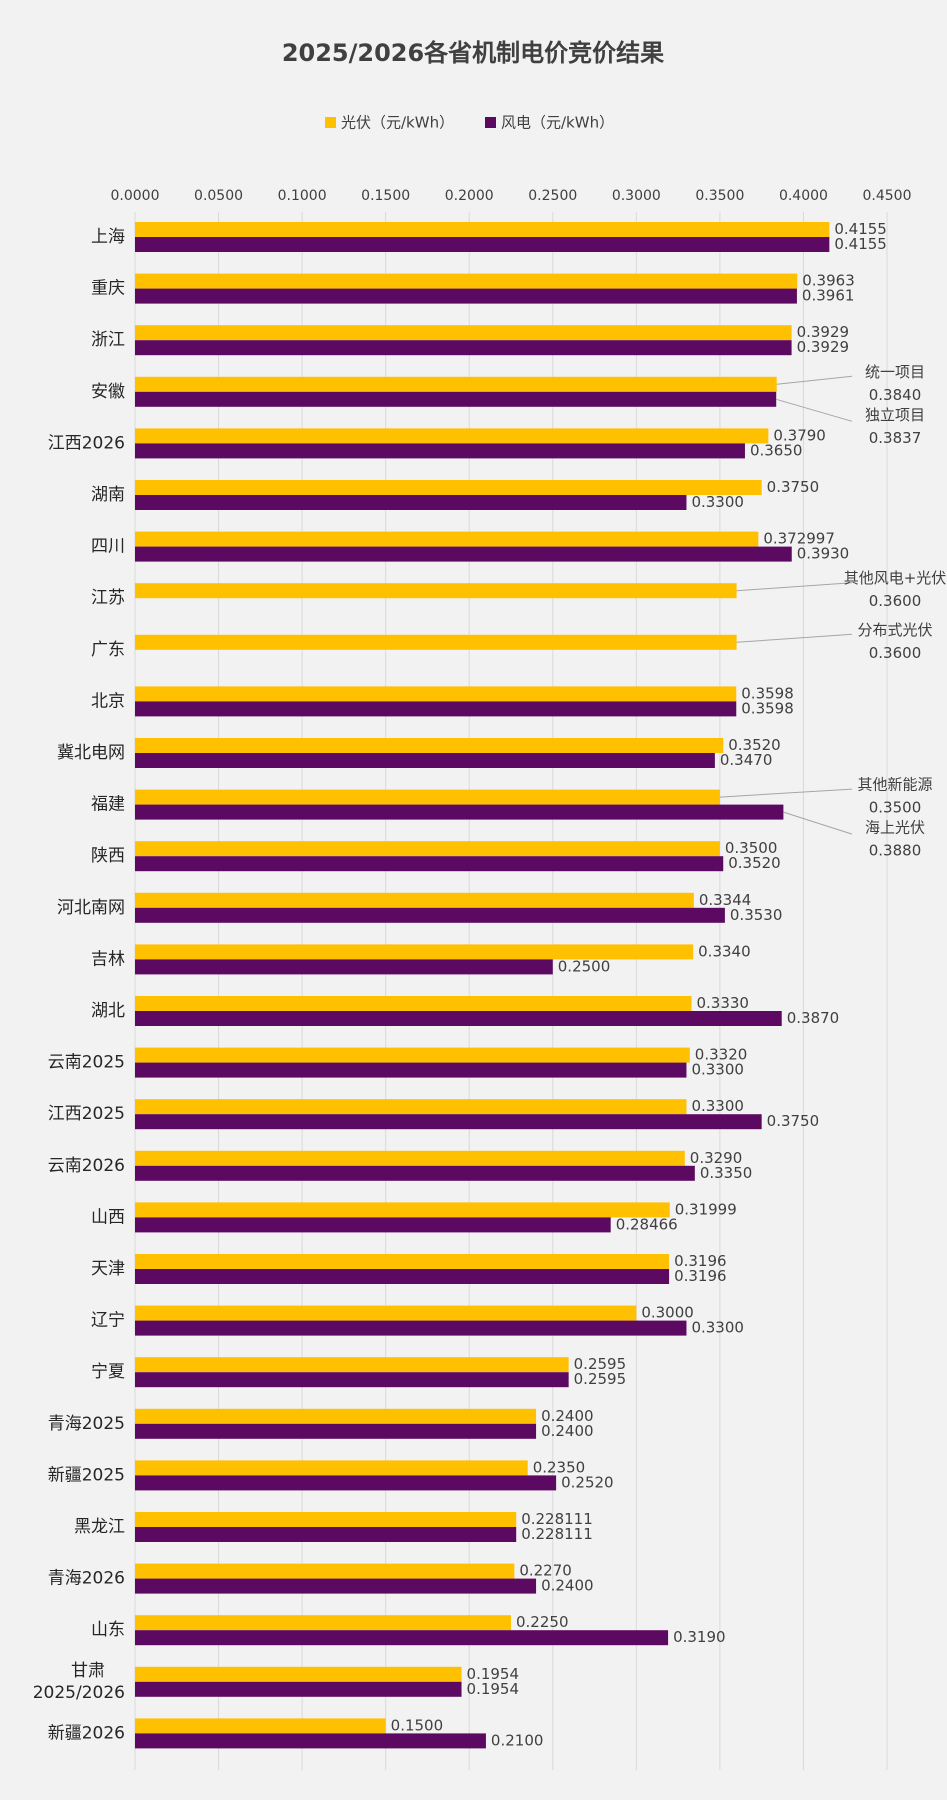 This screenshot has width=947, height=1800. I want to click on value-label: 0.1500, so click(417, 1725).